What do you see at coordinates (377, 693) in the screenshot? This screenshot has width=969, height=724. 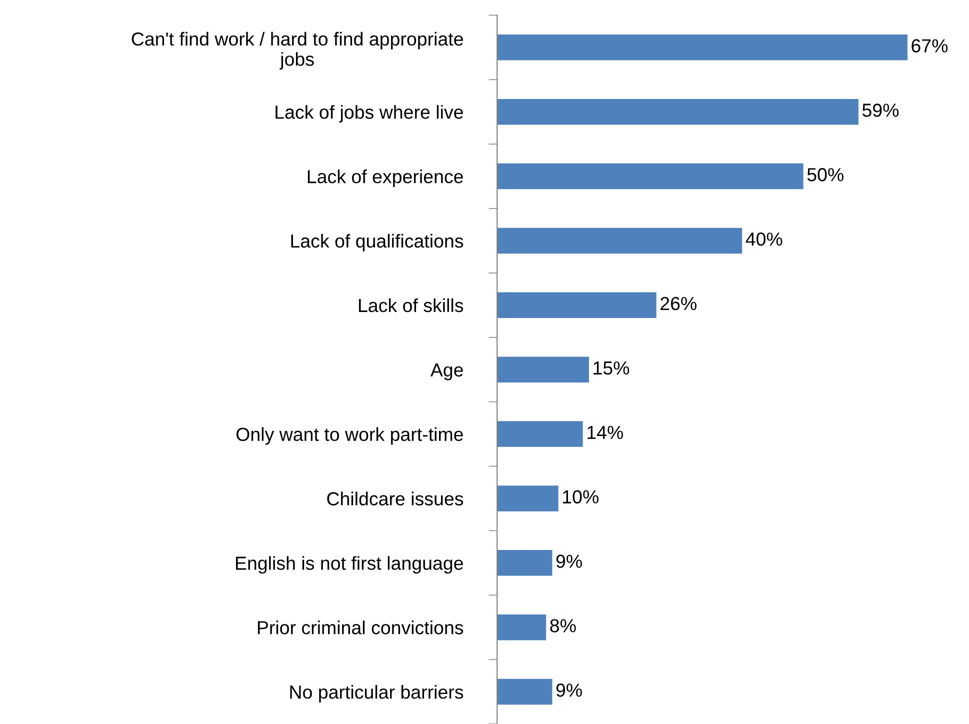 I see `y-tick-label: No particular barriers` at bounding box center [377, 693].